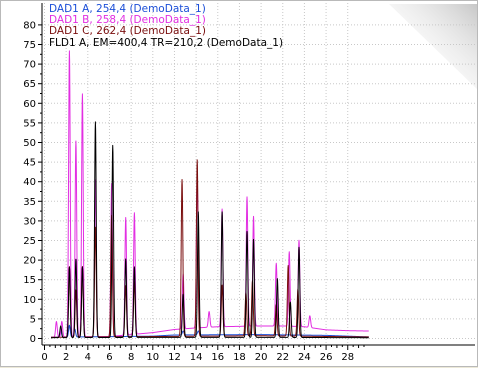 This screenshot has height=368, width=478. I want to click on y-tick-label: 70, so click(29, 65).